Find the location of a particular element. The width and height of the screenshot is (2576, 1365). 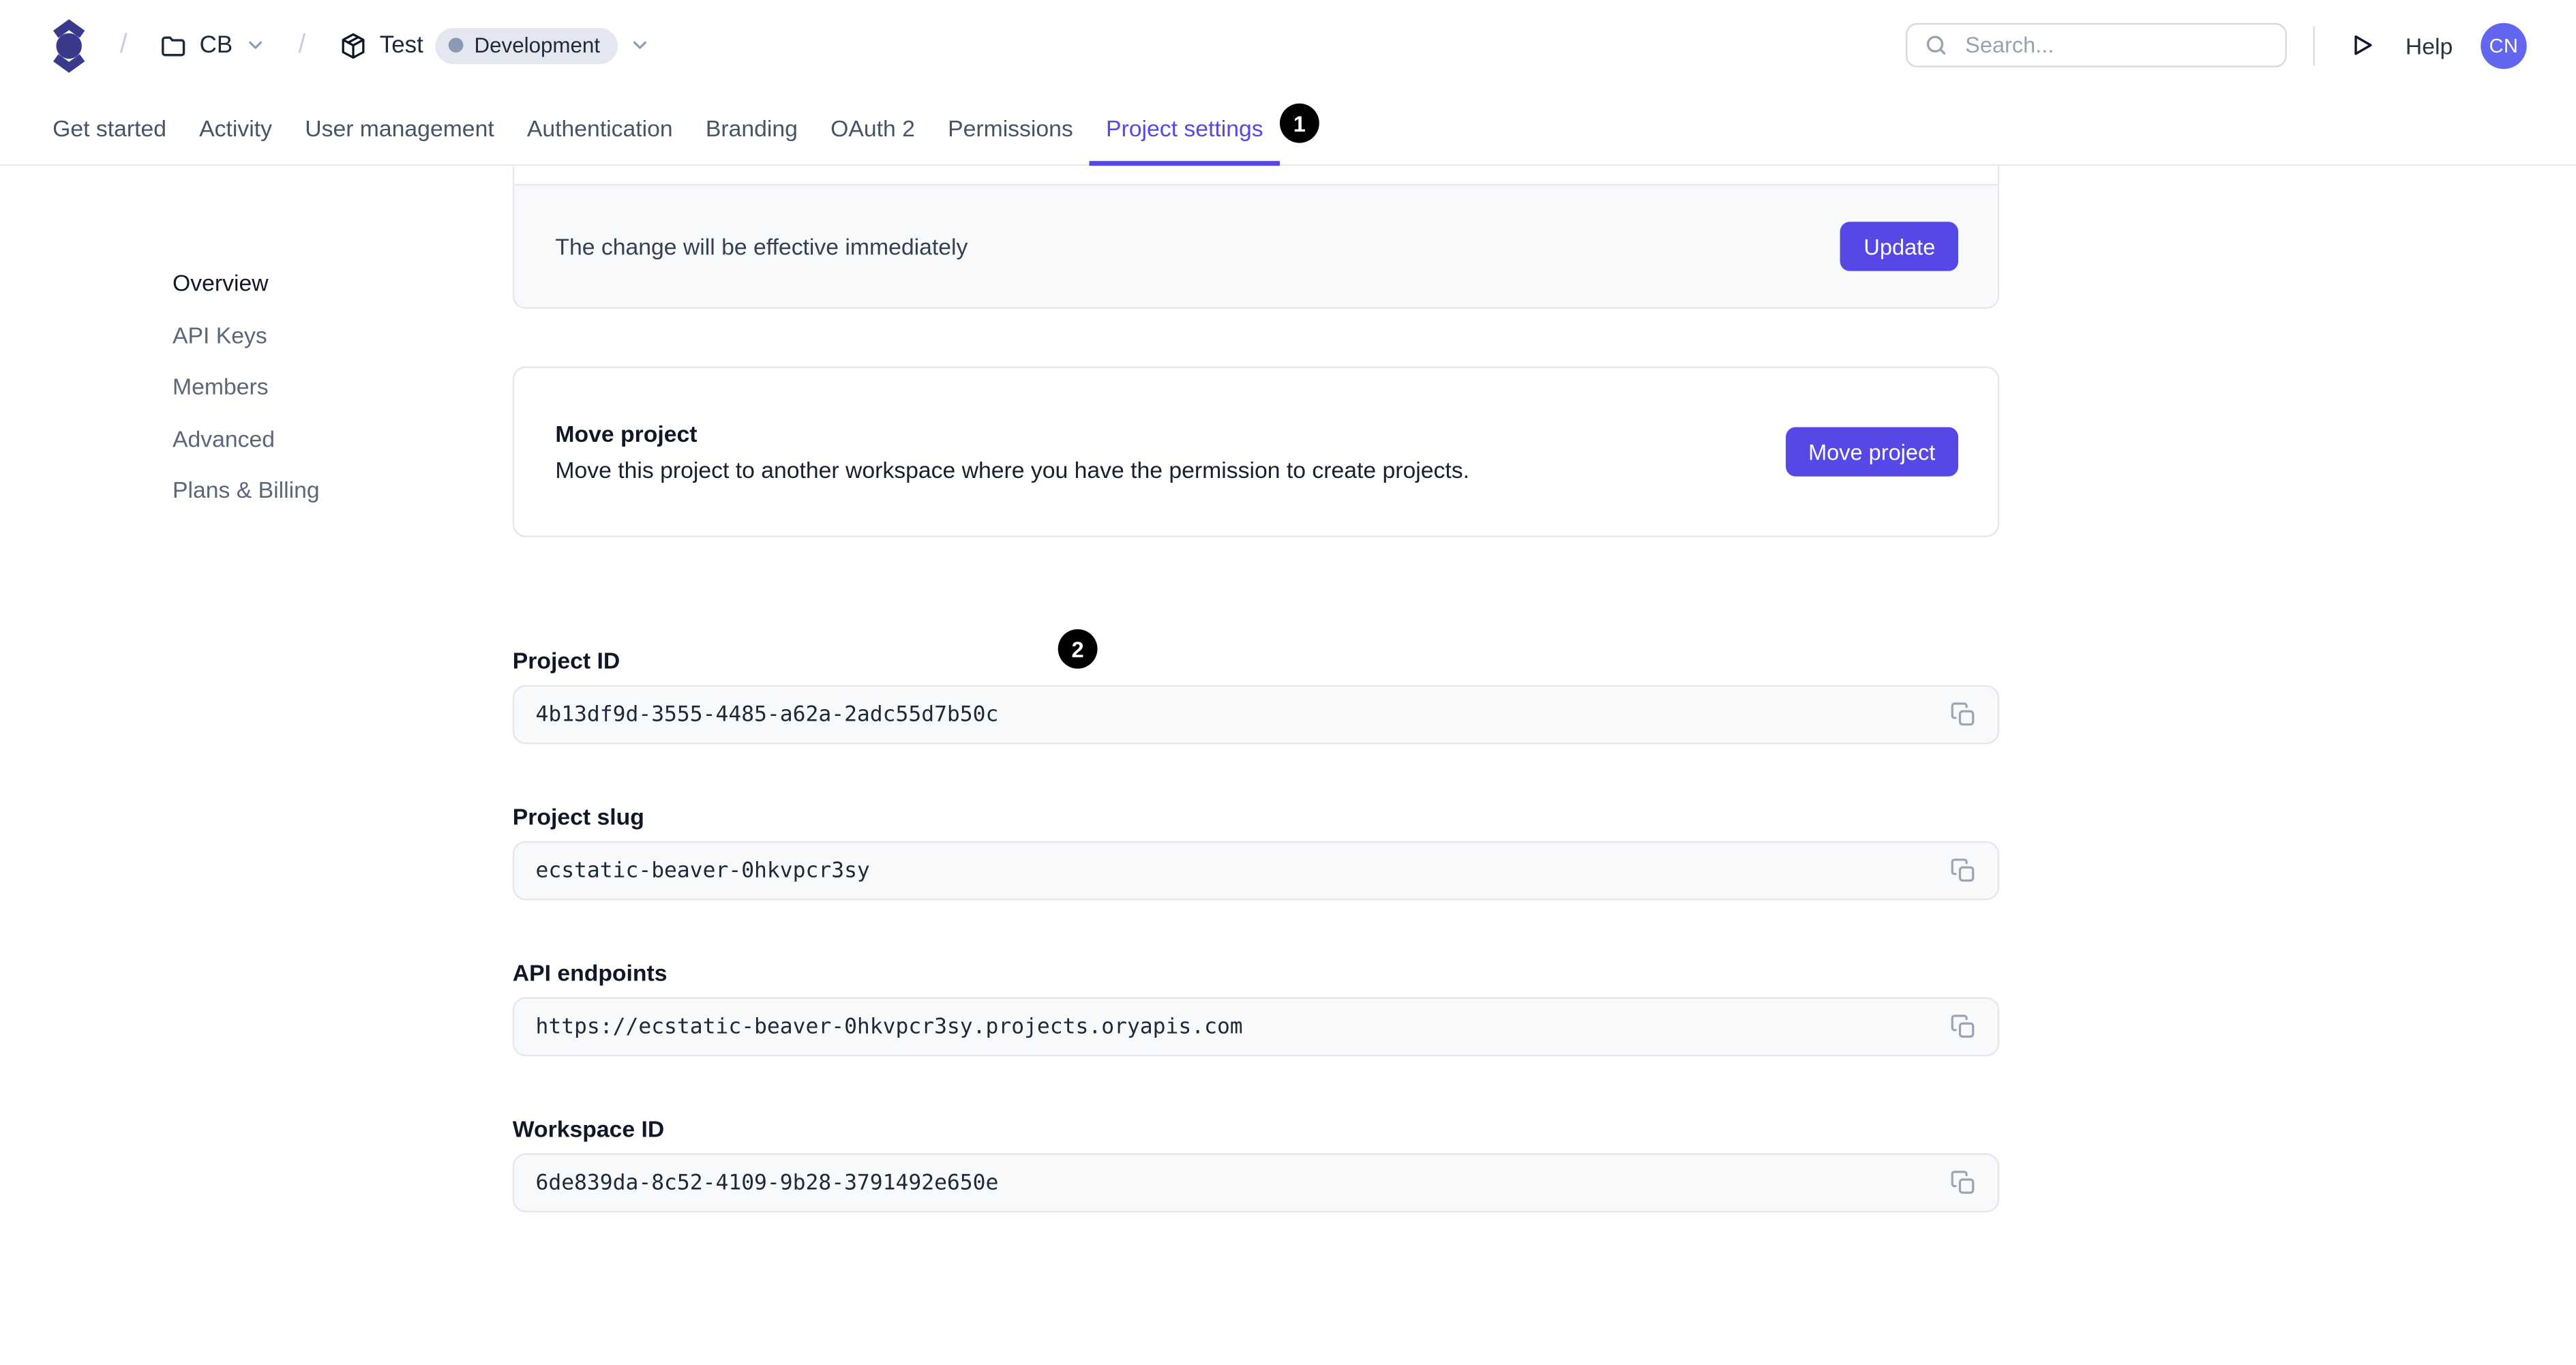

update-button: Update is located at coordinates (1899, 246).